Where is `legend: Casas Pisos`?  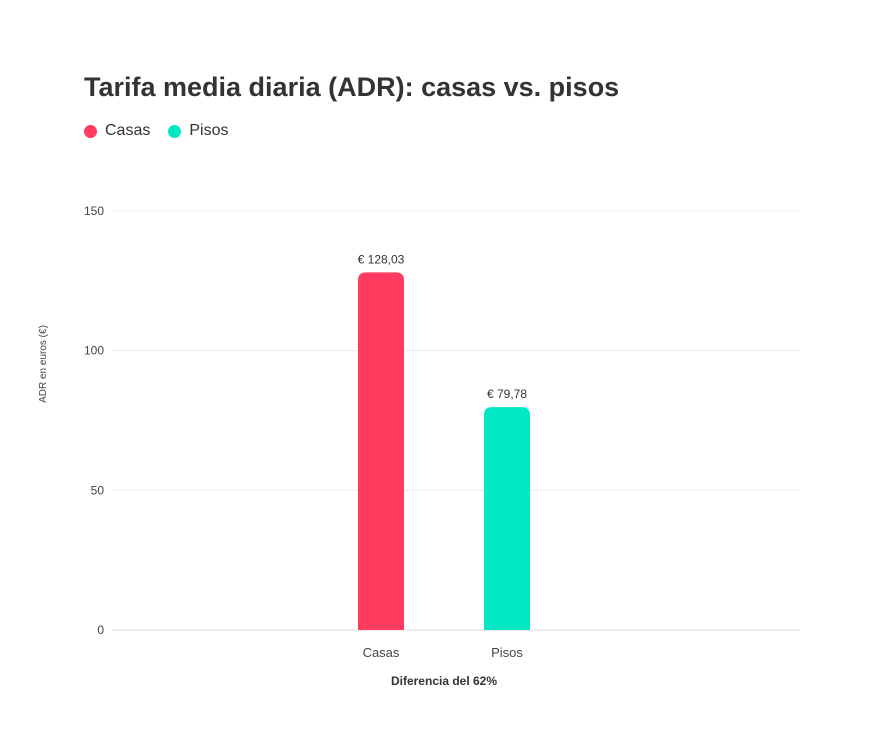 legend: Casas Pisos is located at coordinates (165, 131).